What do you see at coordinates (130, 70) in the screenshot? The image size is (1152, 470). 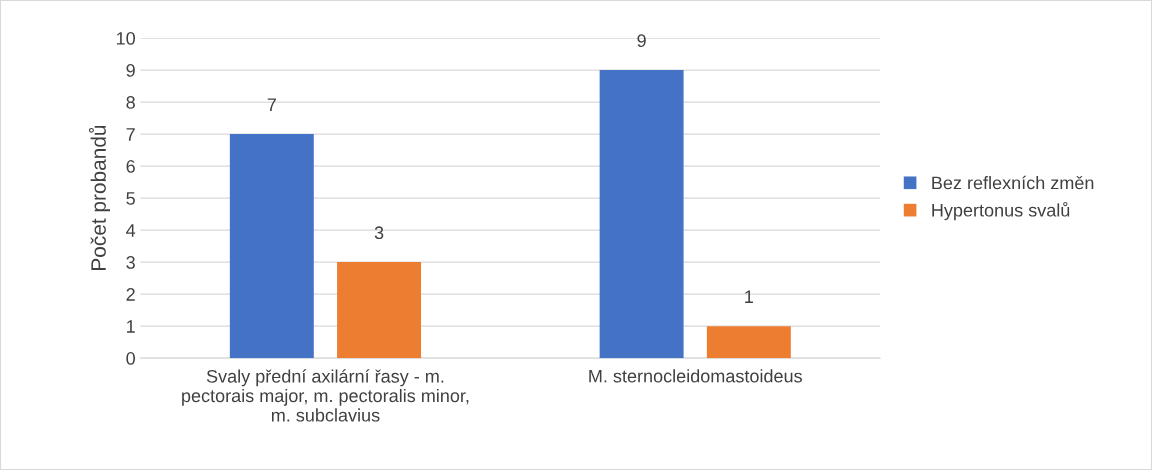 I see `y-tick-label: 9` at bounding box center [130, 70].